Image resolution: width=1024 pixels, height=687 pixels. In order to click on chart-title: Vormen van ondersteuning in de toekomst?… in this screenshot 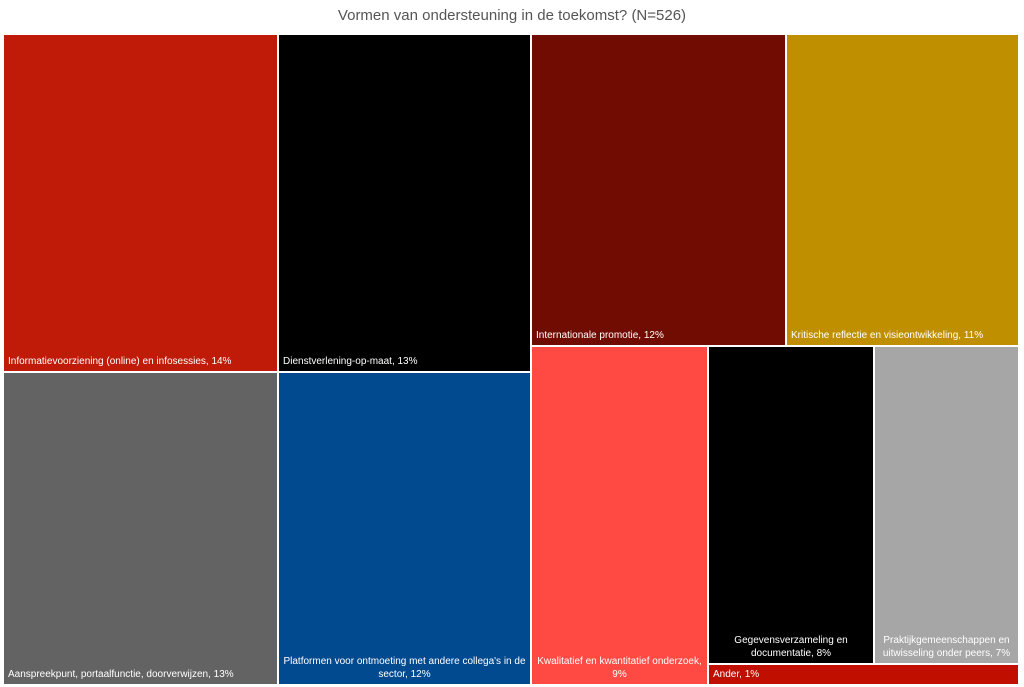, I will do `click(512, 15)`.